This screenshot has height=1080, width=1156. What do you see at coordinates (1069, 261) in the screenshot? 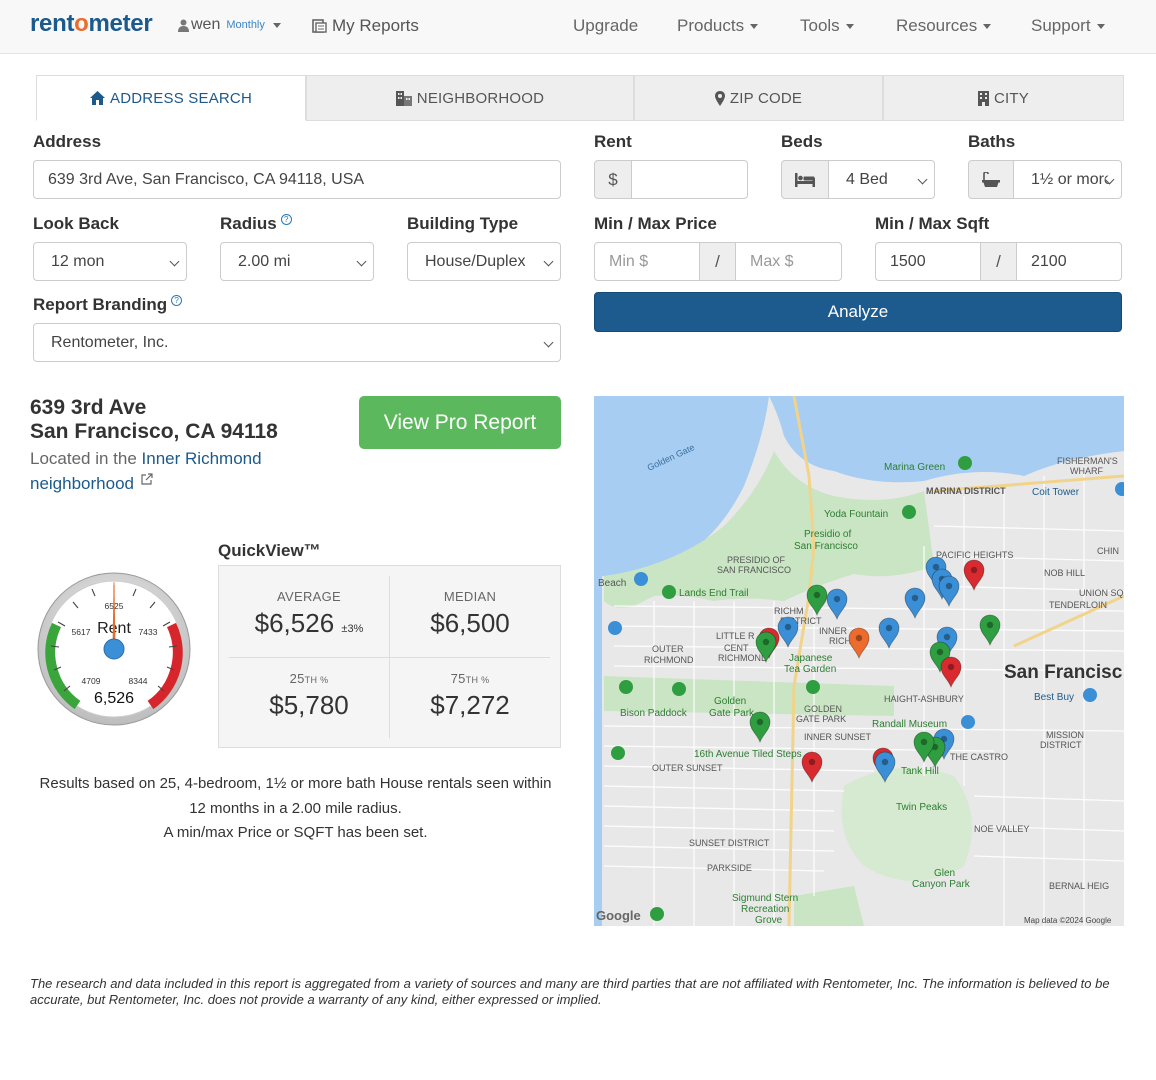
I see `max-sqft-input: 2100` at bounding box center [1069, 261].